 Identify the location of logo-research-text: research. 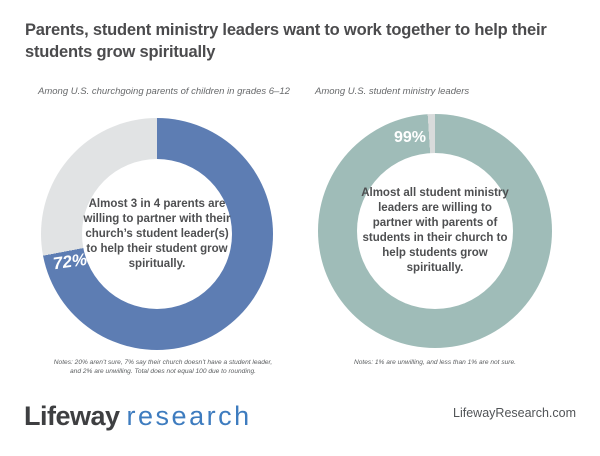
(189, 416).